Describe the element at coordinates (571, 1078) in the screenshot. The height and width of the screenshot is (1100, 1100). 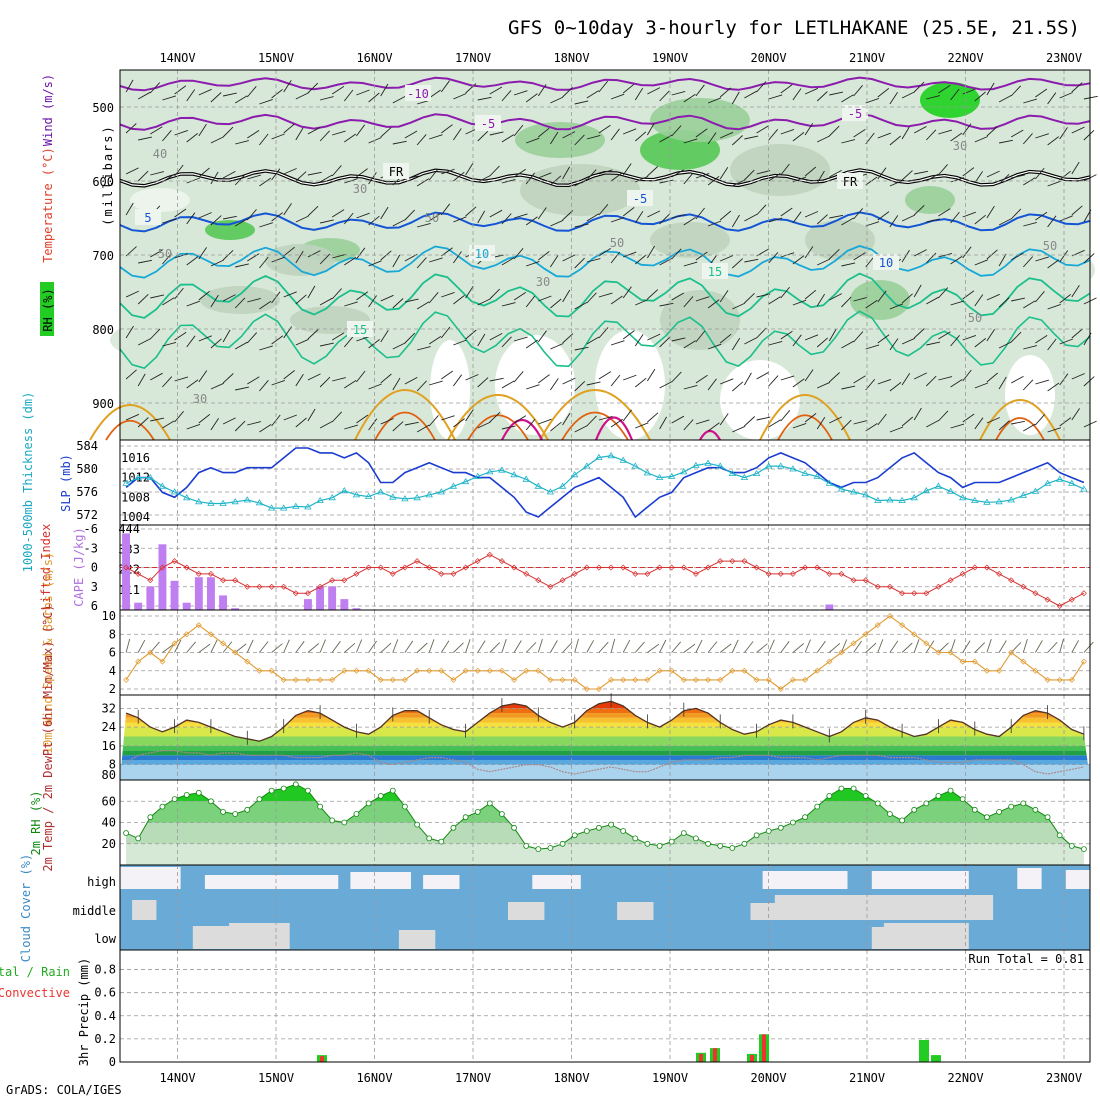
I see `bottom-date-label: 18NOV` at that location.